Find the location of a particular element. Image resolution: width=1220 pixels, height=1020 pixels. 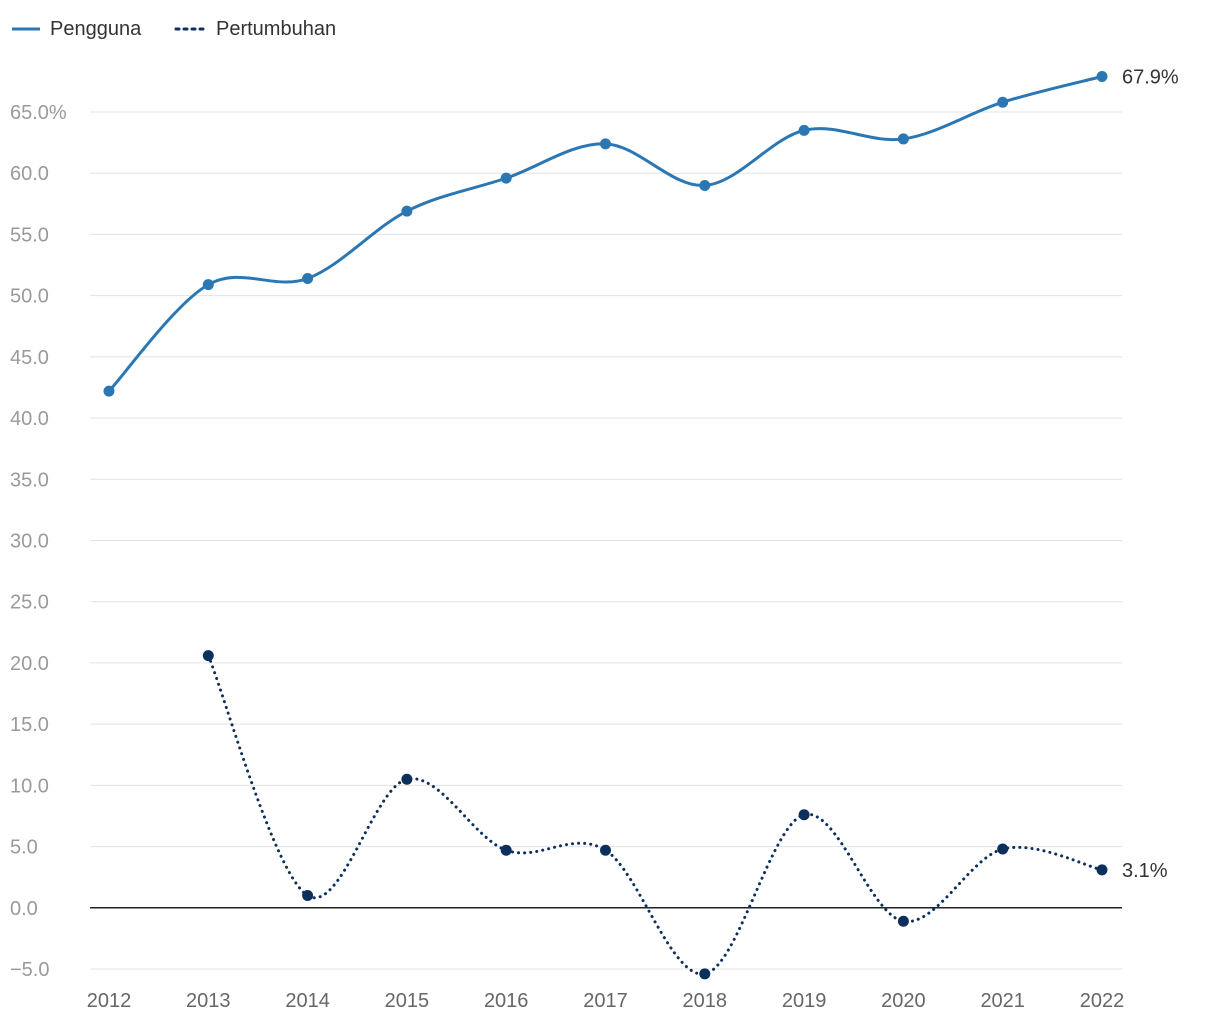

y-tick-label: 30.0 is located at coordinates (29, 542).